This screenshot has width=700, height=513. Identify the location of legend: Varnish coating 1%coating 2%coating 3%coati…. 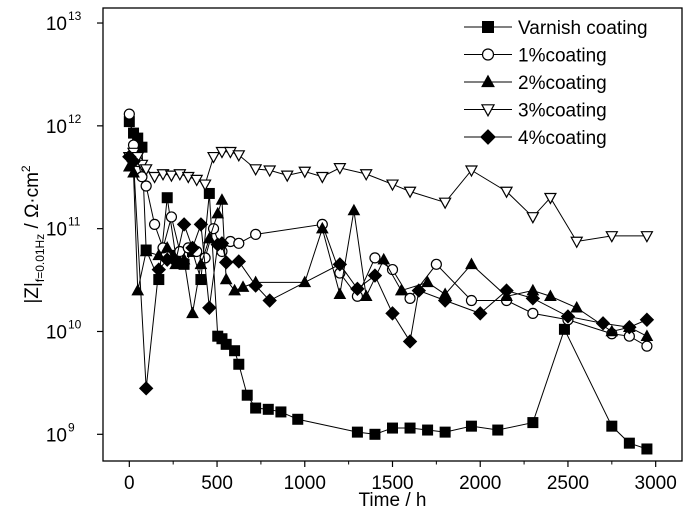
(556, 83).